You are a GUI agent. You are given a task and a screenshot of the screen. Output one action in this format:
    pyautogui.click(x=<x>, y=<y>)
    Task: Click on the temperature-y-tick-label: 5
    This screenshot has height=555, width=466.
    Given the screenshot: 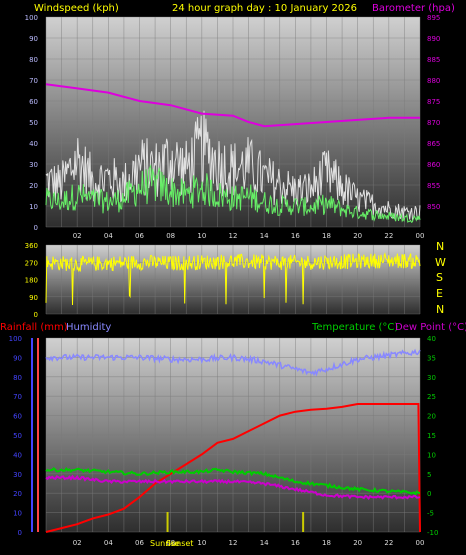 What is the action you would take?
    pyautogui.click(x=429, y=475)
    